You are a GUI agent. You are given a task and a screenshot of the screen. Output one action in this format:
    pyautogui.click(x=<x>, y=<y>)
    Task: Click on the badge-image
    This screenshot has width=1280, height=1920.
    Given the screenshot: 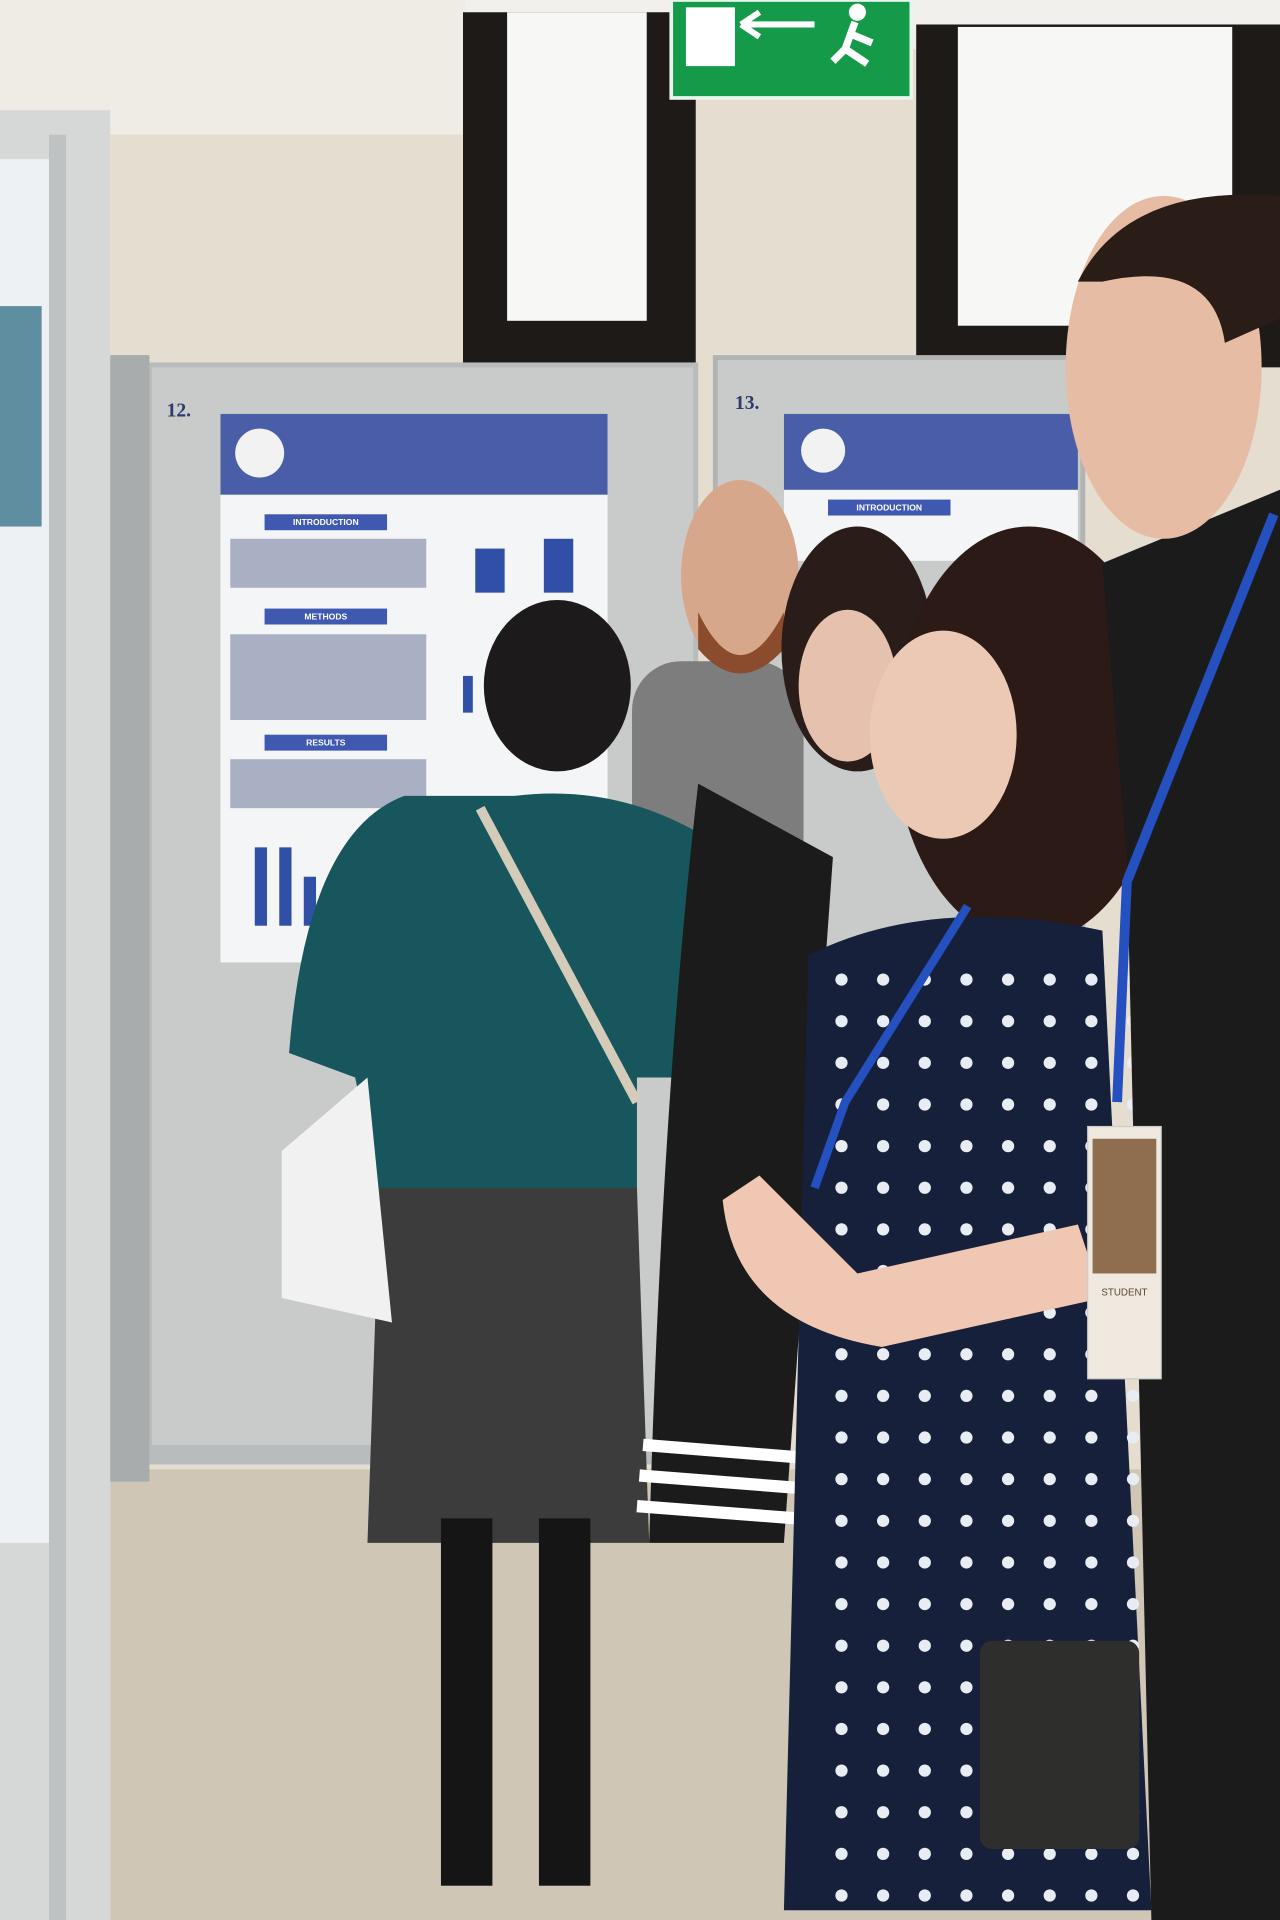 What is the action you would take?
    pyautogui.click(x=1124, y=1206)
    